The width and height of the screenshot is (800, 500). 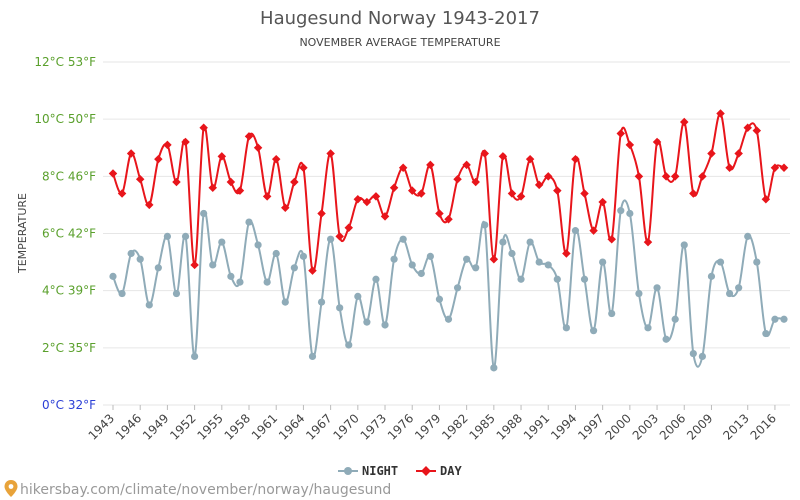 What do you see at coordinates (399, 42) in the screenshot?
I see `chart-subtitle: NOVEMBER AVERAGE TEMPERATURE` at bounding box center [399, 42].